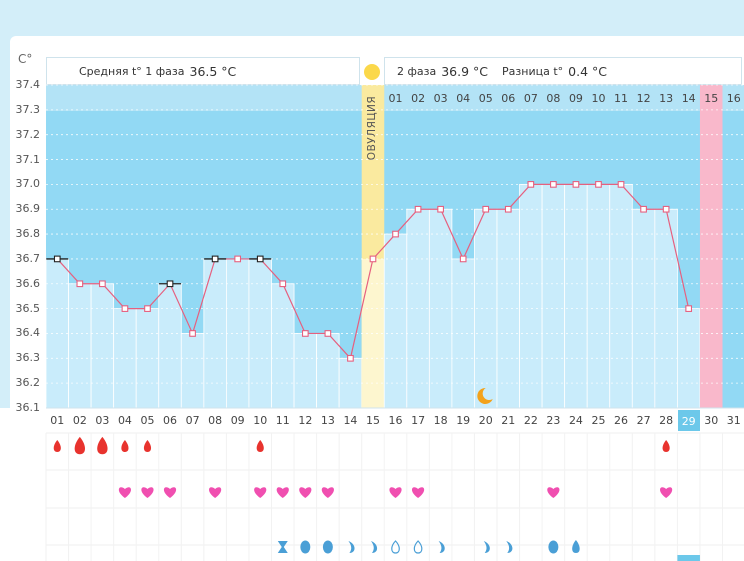 This screenshot has height=561, width=744. Describe the element at coordinates (688, 420) in the screenshot. I see `x-tick-label-today: 29` at that location.